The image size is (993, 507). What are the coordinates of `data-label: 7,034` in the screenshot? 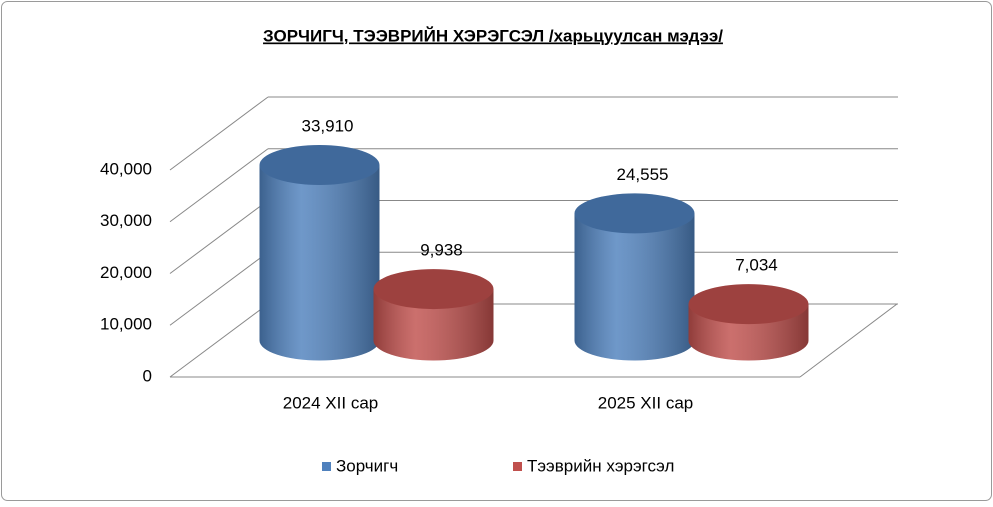 It's located at (756, 265).